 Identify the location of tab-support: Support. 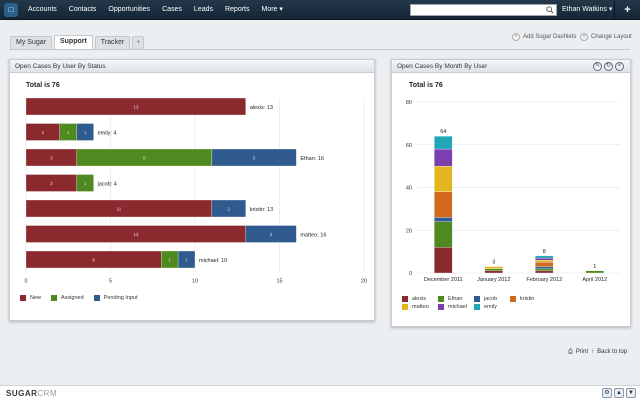
(73, 42).